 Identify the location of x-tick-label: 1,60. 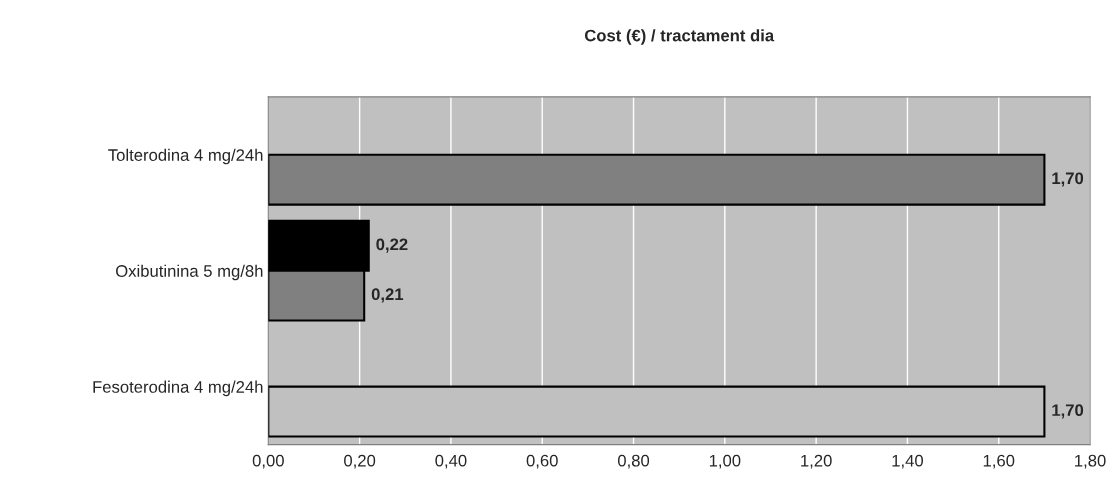
(999, 461).